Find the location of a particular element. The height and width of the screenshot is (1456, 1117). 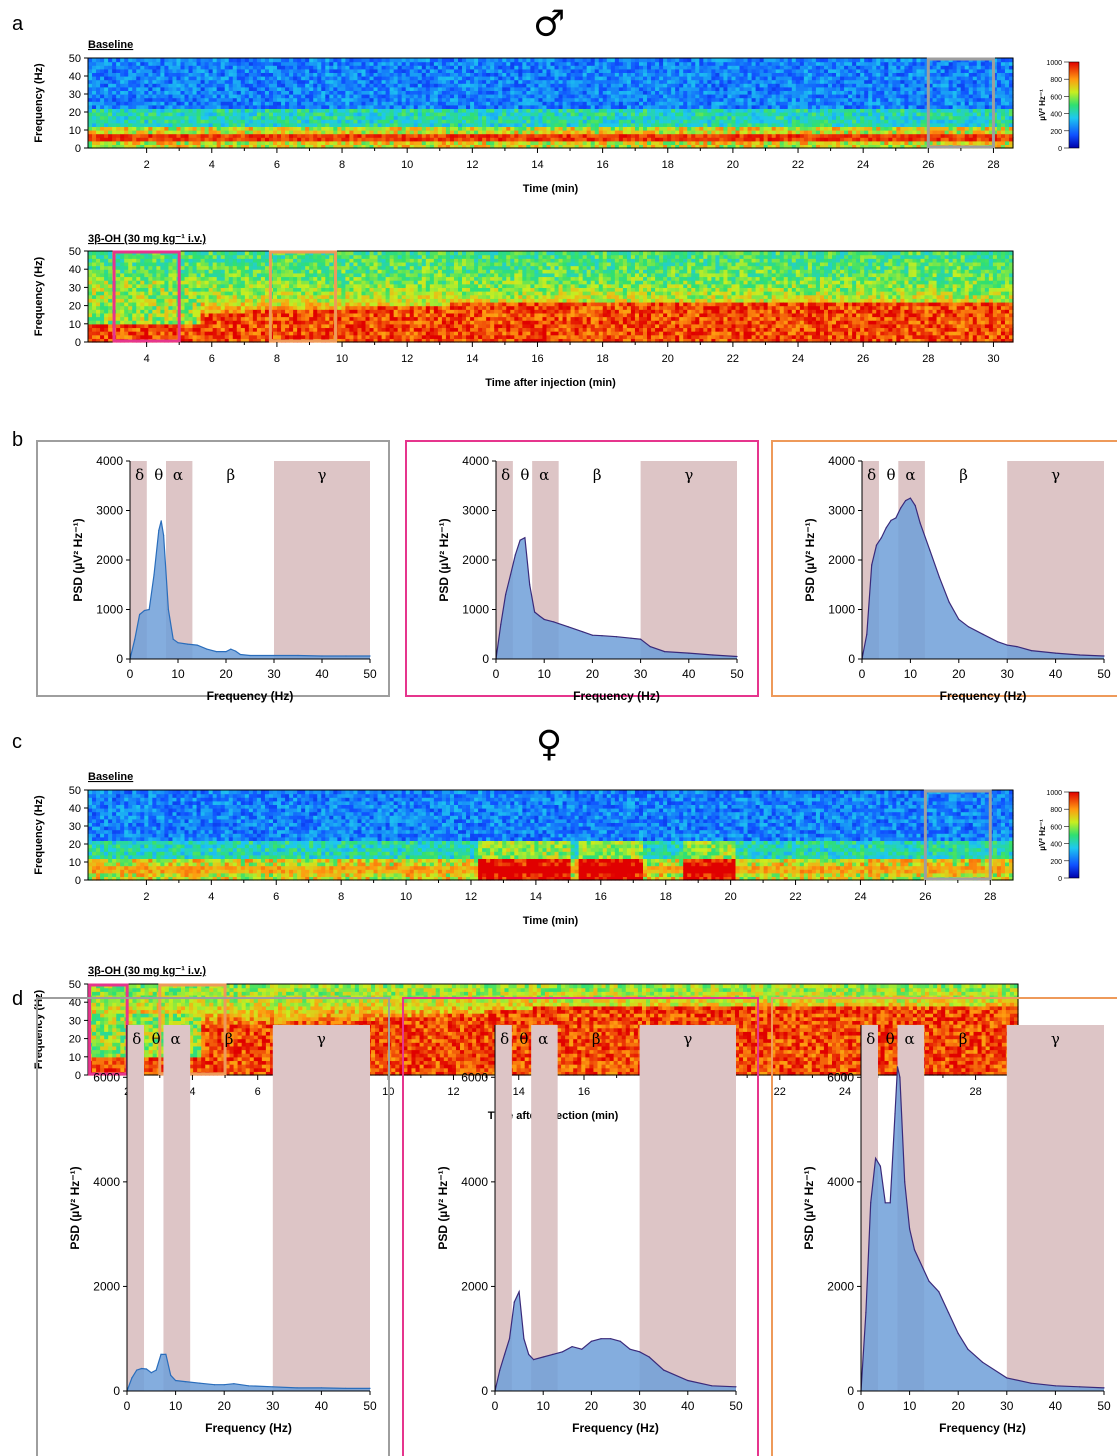

selection-box-late is located at coordinates (192, 1029).